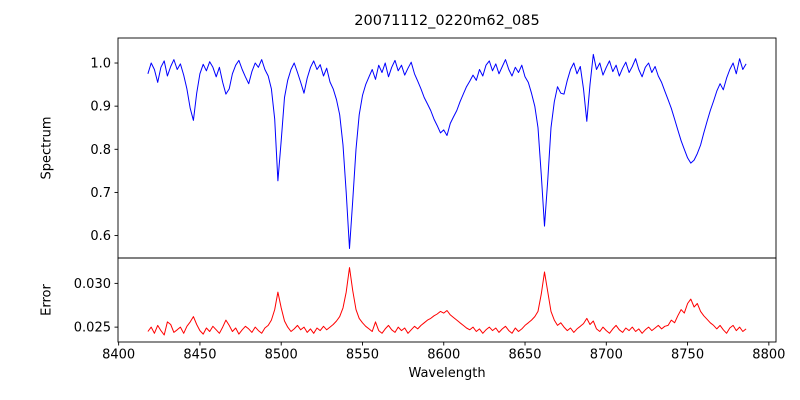 The width and height of the screenshot is (800, 400). What do you see at coordinates (100, 107) in the screenshot?
I see `y-tick-label: 0.9` at bounding box center [100, 107].